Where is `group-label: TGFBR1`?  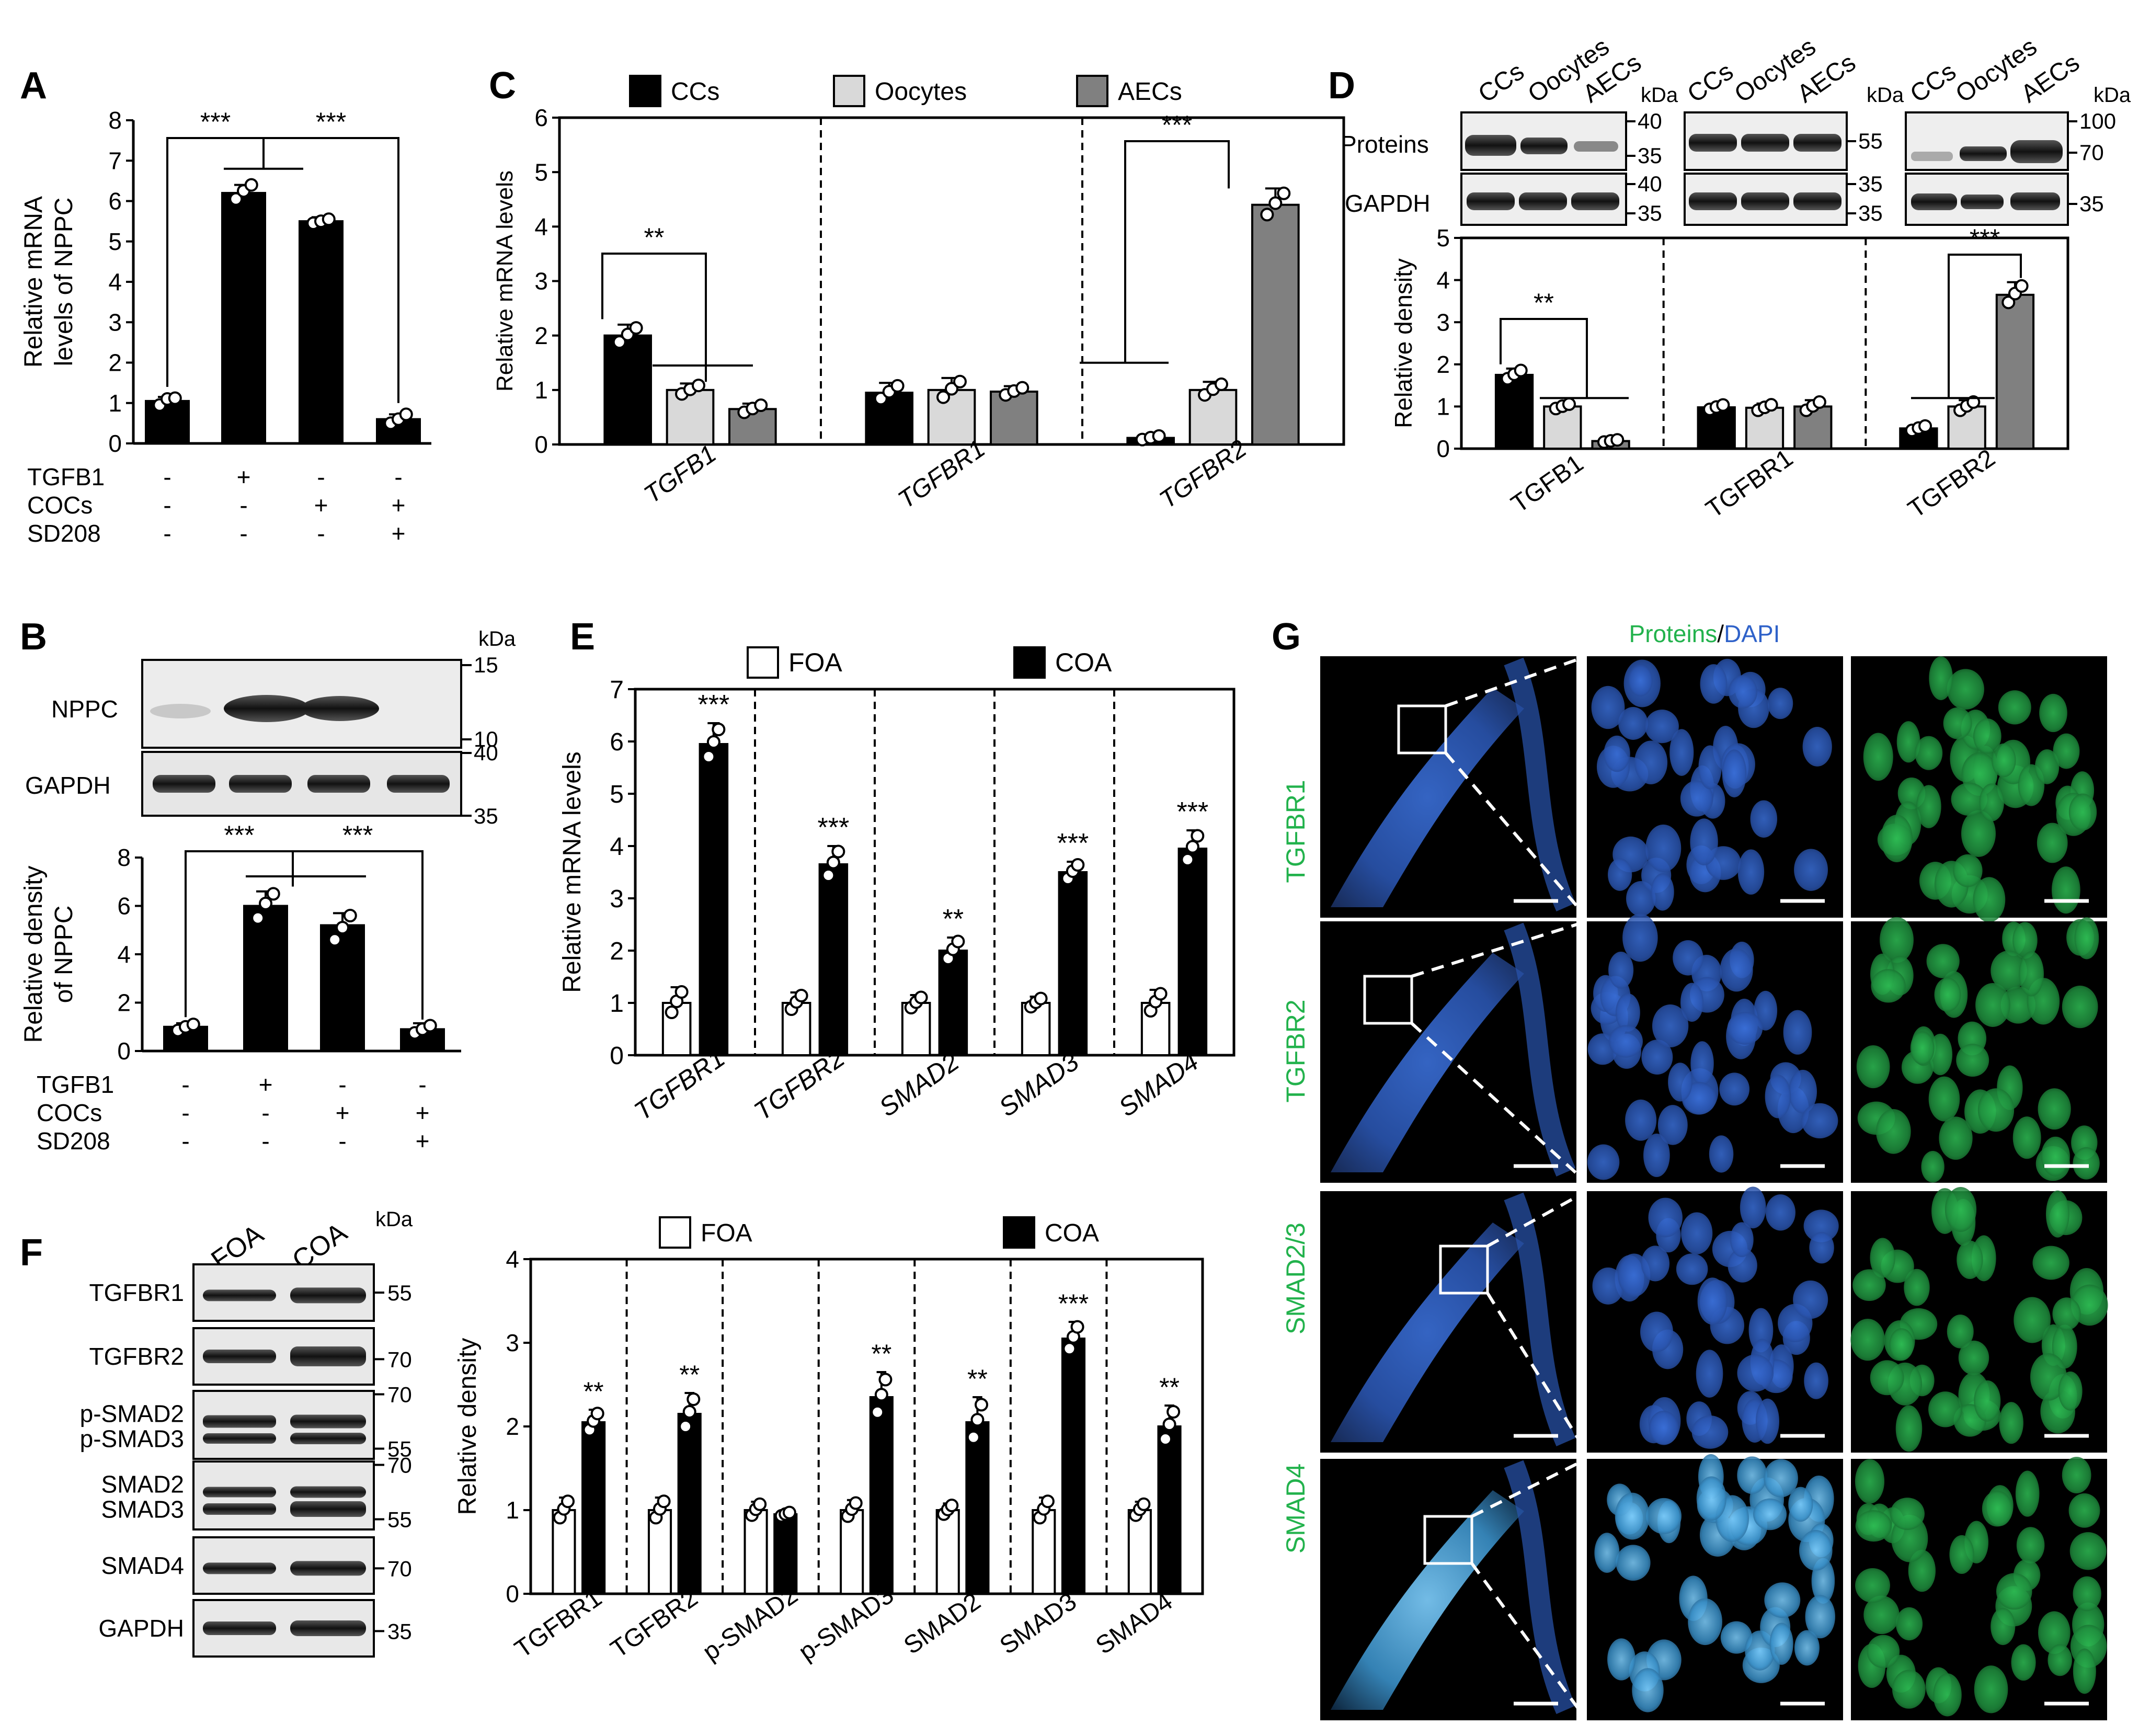 group-label: TGFBR1 is located at coordinates (558, 1623).